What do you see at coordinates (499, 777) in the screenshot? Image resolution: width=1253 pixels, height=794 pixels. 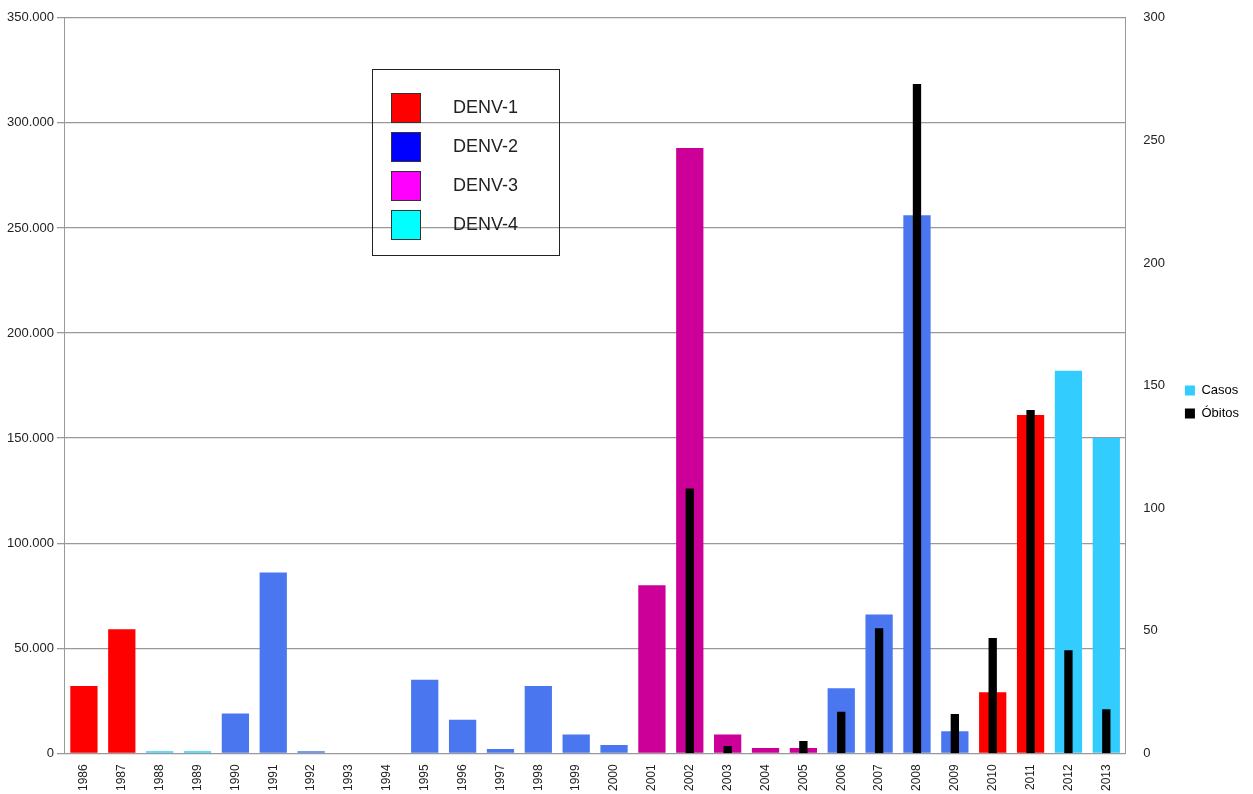 I see `x-tick-label: 1997` at bounding box center [499, 777].